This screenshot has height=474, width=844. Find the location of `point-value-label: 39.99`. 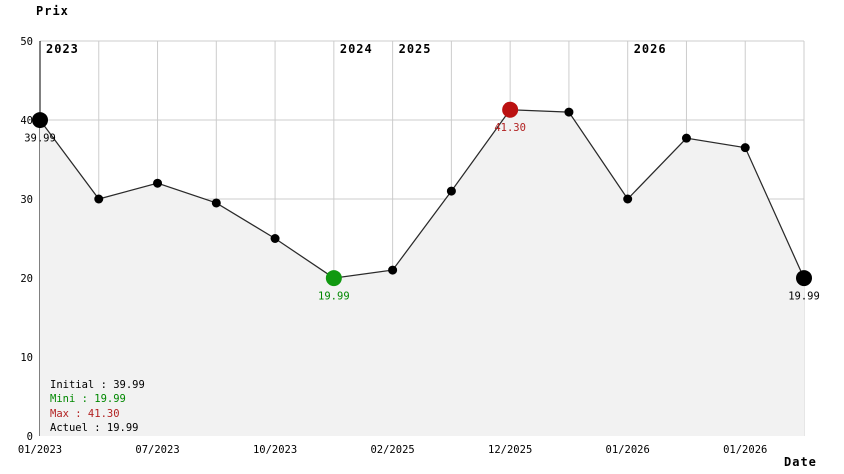

point-value-label: 39.99 is located at coordinates (40, 139).